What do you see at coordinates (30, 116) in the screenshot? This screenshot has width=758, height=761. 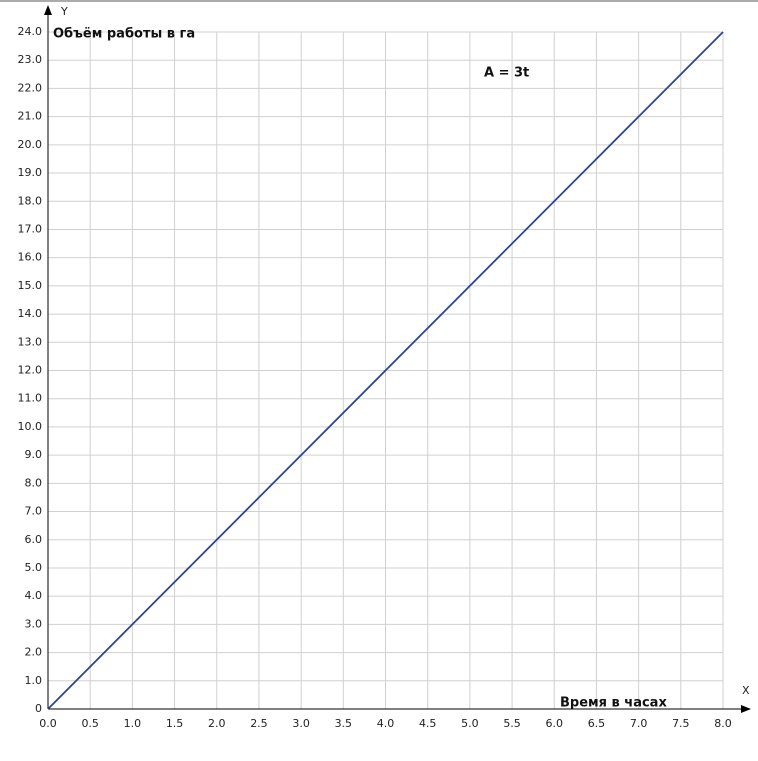 I see `y-tick-label: 21.0` at bounding box center [30, 116].